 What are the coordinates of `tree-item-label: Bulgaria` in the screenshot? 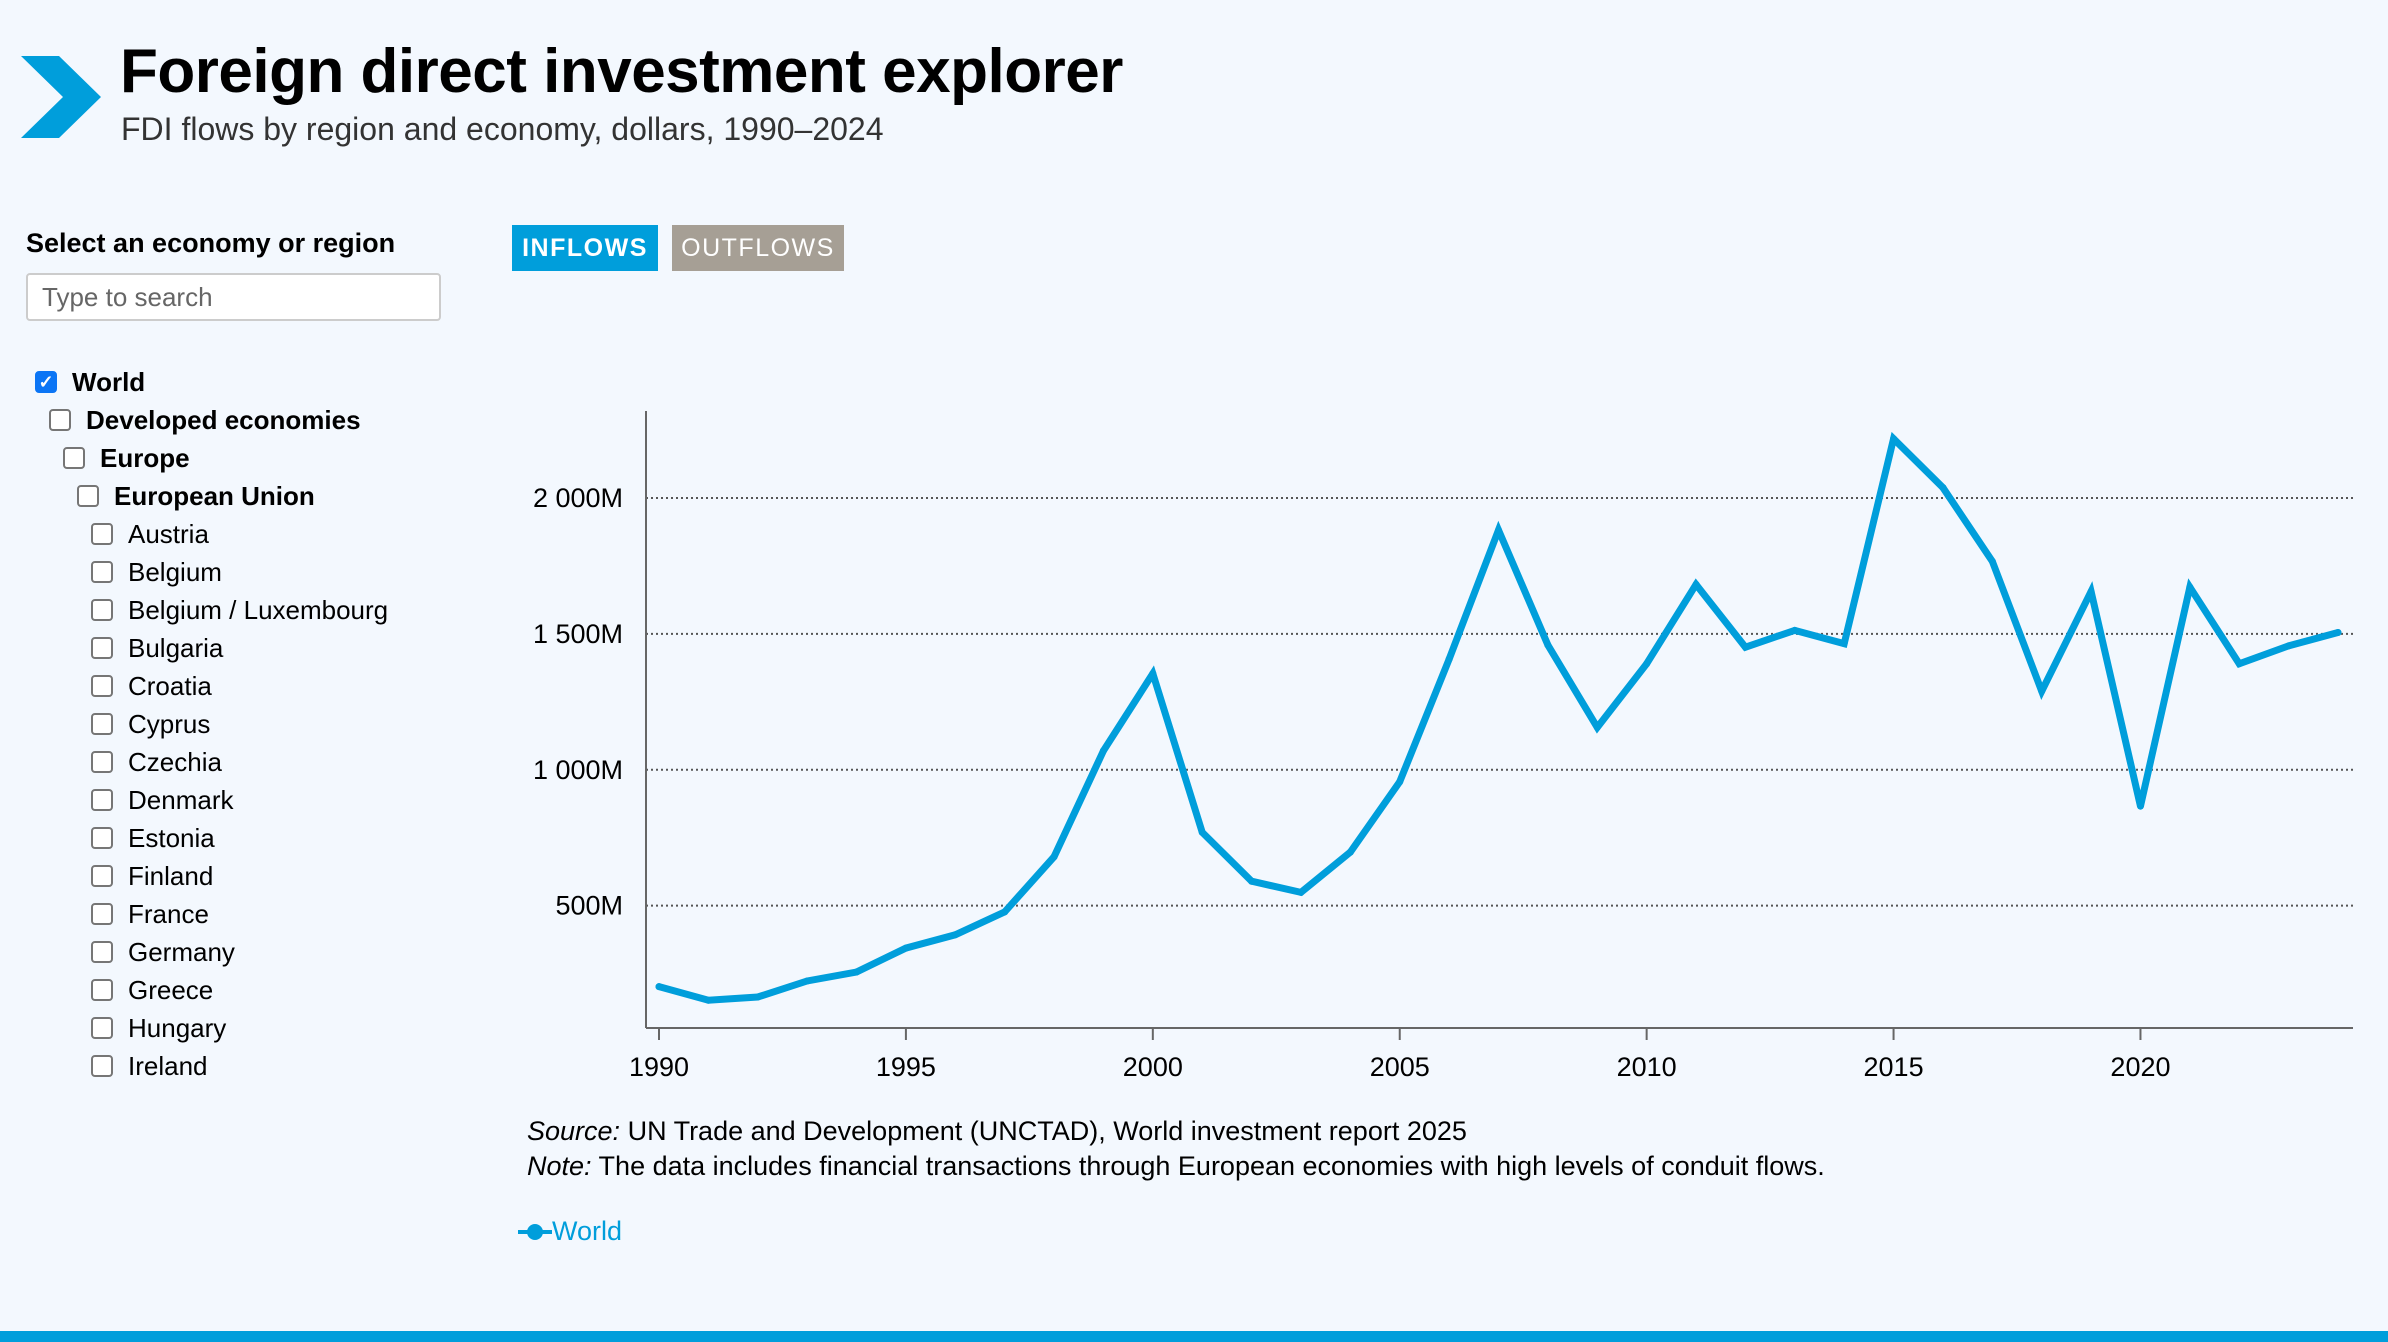 It's located at (176, 647).